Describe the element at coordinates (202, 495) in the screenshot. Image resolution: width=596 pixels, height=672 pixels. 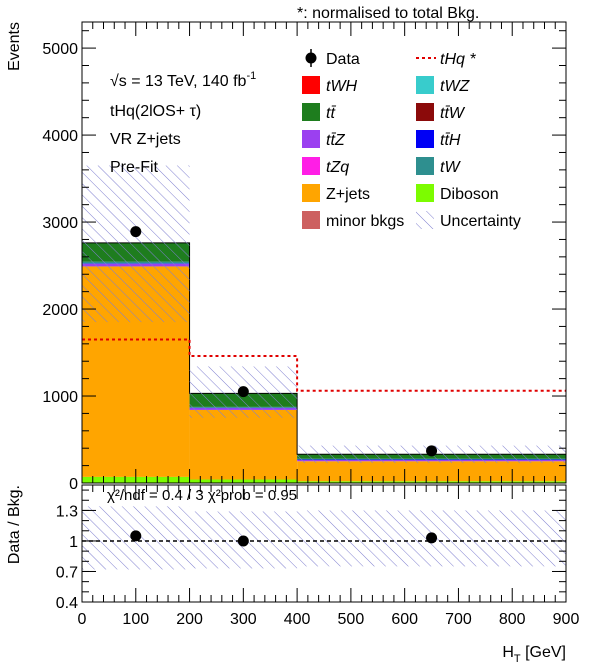
I see `ratio-stats: χ²/ndf = 0.4 / 3 χ²prob = 0.95` at that location.